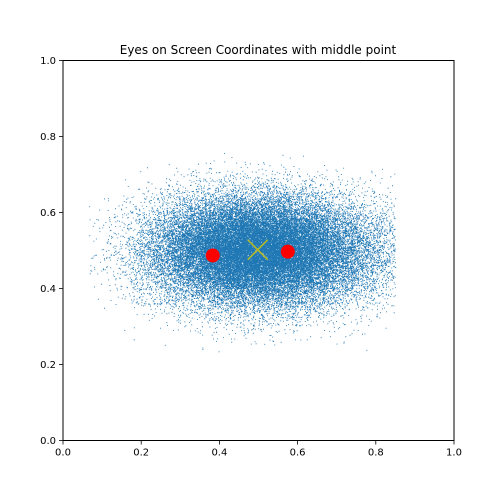 Image resolution: width=504 pixels, height=504 pixels. I want to click on x-tick-label: 0.4, so click(219, 453).